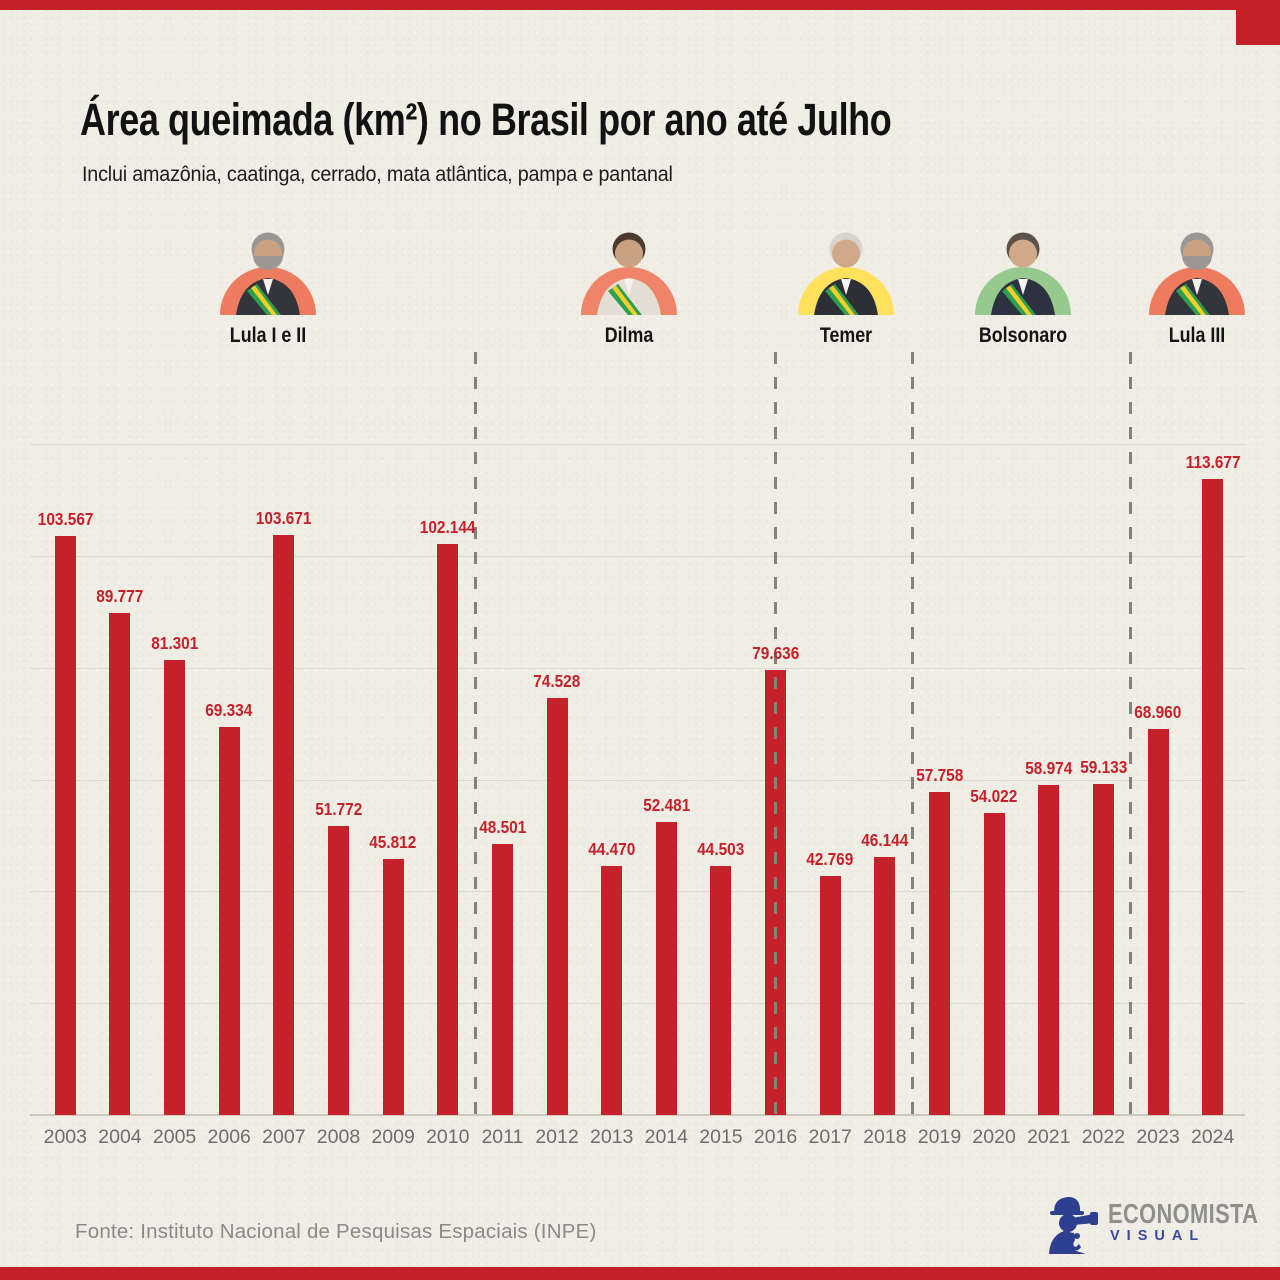 The image size is (1280, 1280). Describe the element at coordinates (939, 1137) in the screenshot. I see `year-label-2019: 2019` at that location.